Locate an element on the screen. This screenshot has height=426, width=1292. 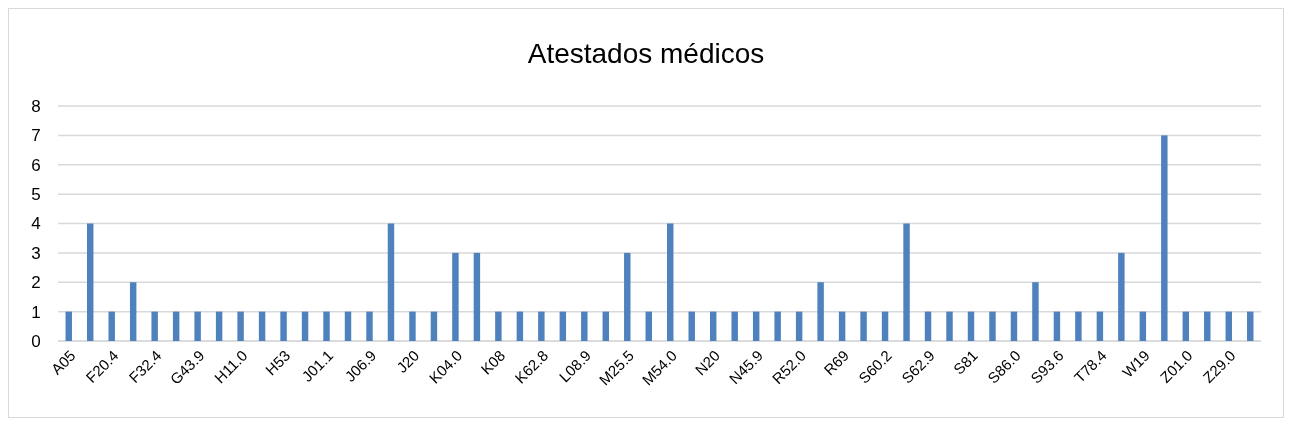
x-tick-label: N20 is located at coordinates (707, 362).